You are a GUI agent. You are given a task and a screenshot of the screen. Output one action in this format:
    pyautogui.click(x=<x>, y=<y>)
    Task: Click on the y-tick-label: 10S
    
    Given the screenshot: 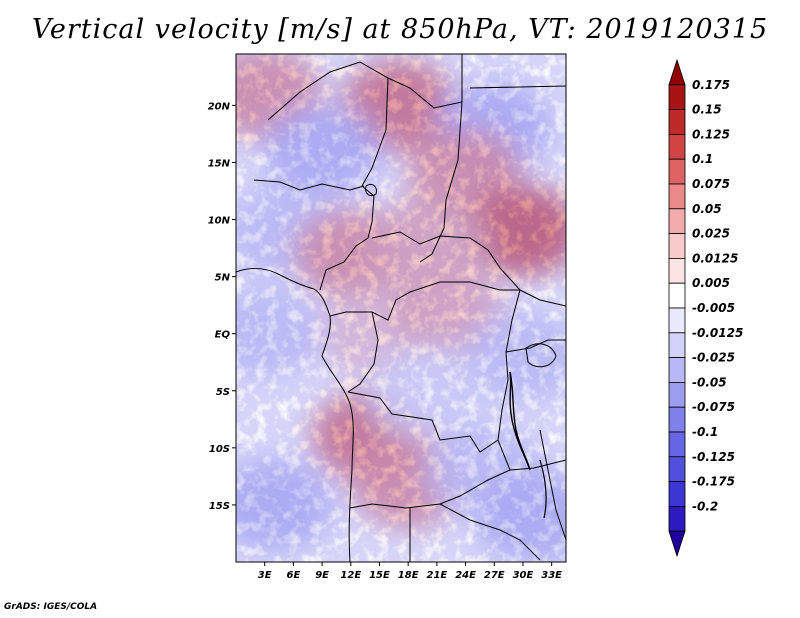 What is the action you would take?
    pyautogui.click(x=219, y=449)
    